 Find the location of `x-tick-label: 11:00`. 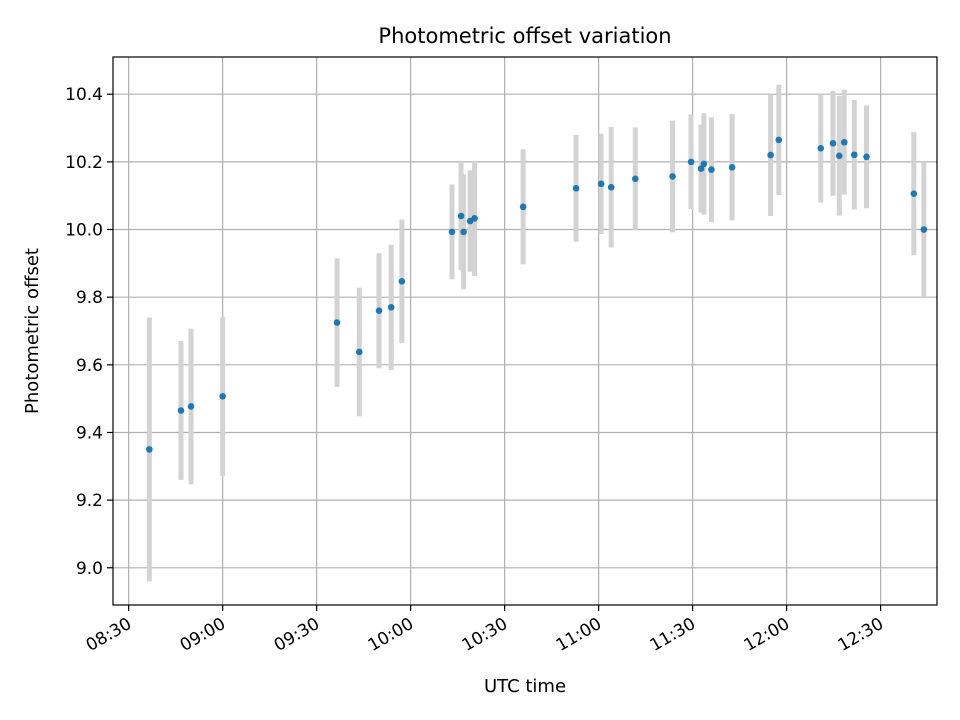

x-tick-label: 11:00 is located at coordinates (579, 635).